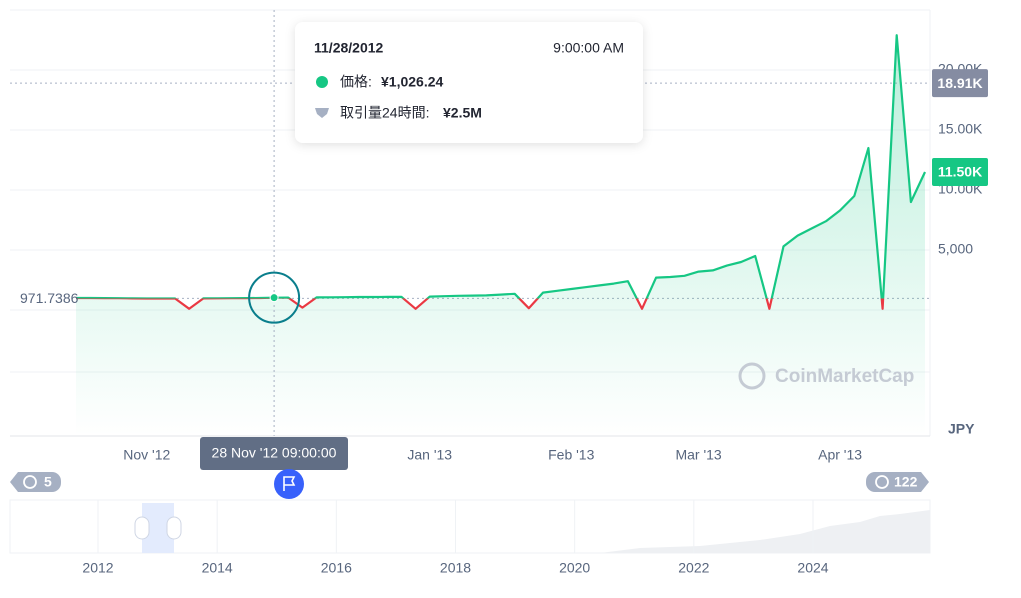 The width and height of the screenshot is (1021, 598). I want to click on navigator-year: 2024, so click(812, 568).